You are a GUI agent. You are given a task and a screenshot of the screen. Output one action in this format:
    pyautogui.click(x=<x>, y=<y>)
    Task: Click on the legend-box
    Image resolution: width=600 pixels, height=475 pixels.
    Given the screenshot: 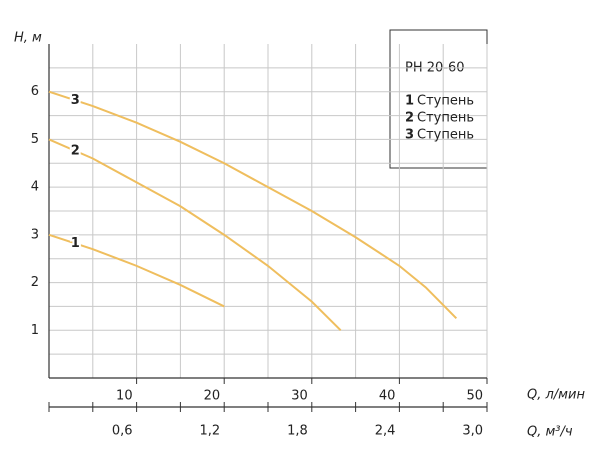 What is the action you would take?
    pyautogui.click(x=438, y=99)
    